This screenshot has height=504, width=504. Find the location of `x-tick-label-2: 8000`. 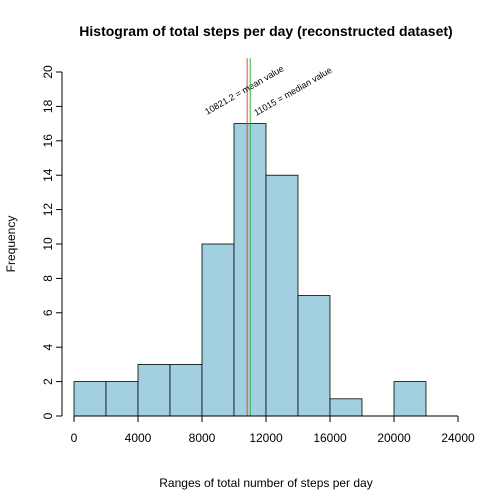

x-tick-label-2: 8000 is located at coordinates (202, 438).